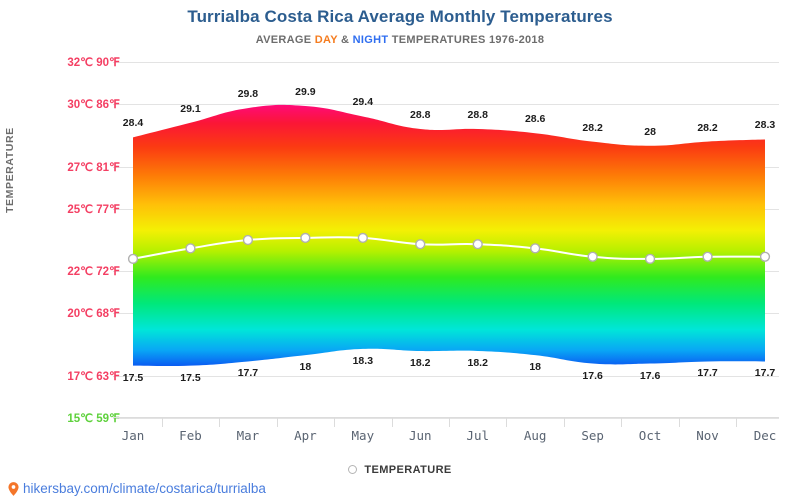  I want to click on y-axis-tick-label: 15℃ 59℉, so click(93, 419).